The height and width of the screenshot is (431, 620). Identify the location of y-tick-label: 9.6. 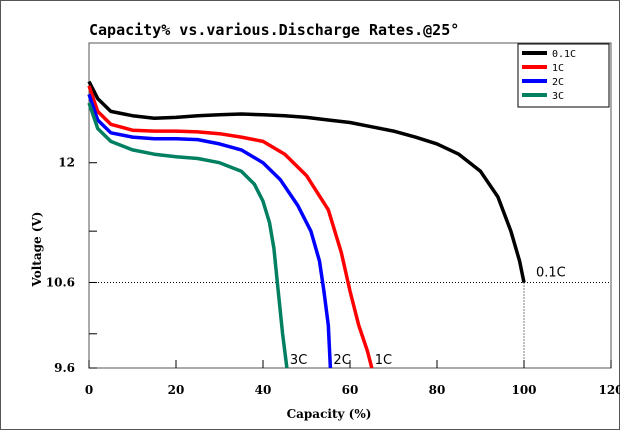
(64, 368).